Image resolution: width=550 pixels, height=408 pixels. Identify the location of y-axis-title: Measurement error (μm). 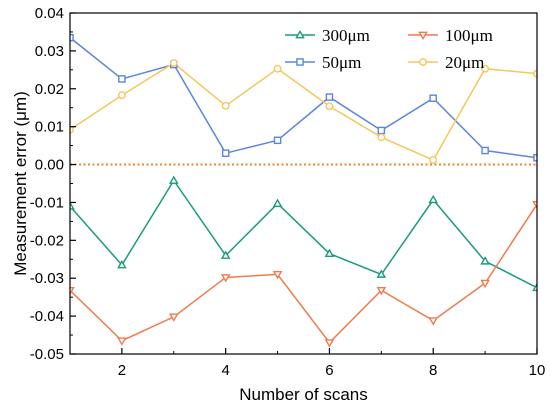
(20, 183).